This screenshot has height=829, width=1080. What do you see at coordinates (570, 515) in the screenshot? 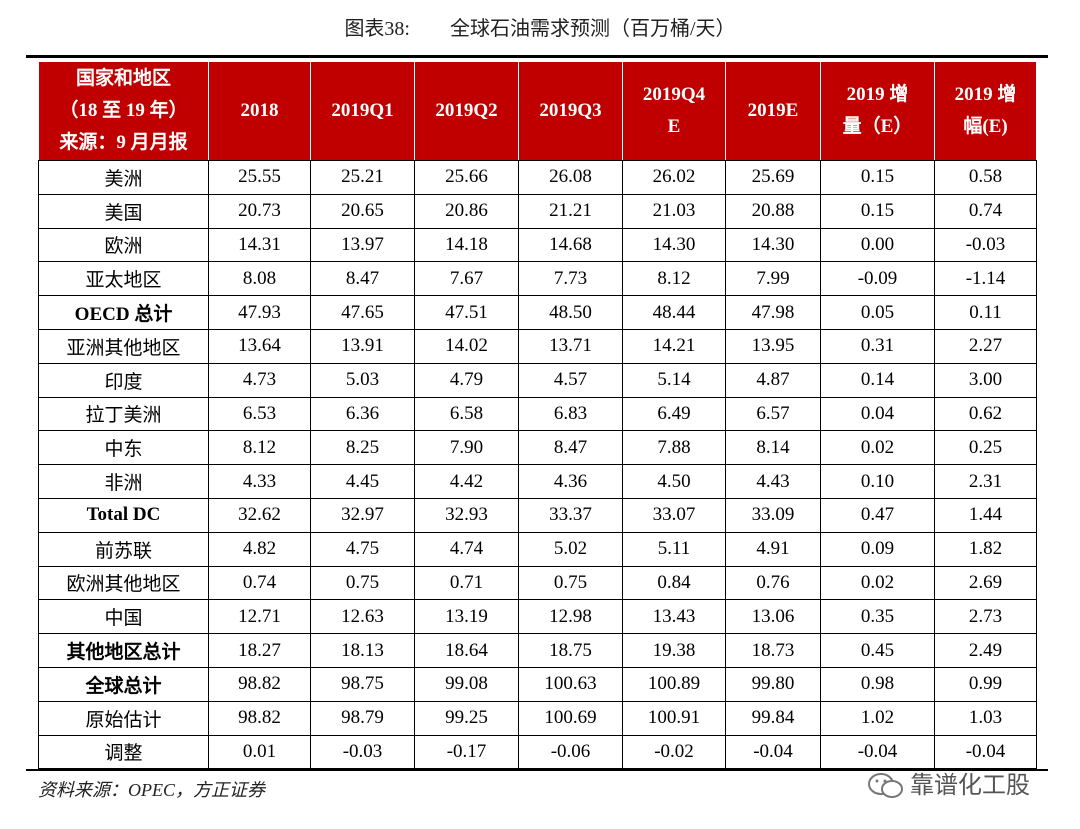
I see `cell: 33.37` at bounding box center [570, 515].